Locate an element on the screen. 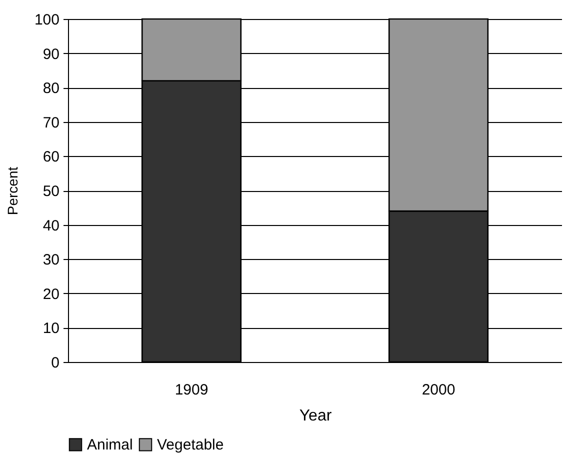 The height and width of the screenshot is (474, 579). y-tick-label: 20 is located at coordinates (51, 294).